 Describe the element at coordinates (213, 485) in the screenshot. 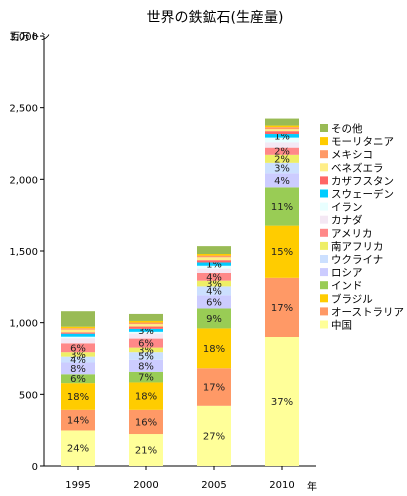

I see `x-tick-label: 2005` at that location.